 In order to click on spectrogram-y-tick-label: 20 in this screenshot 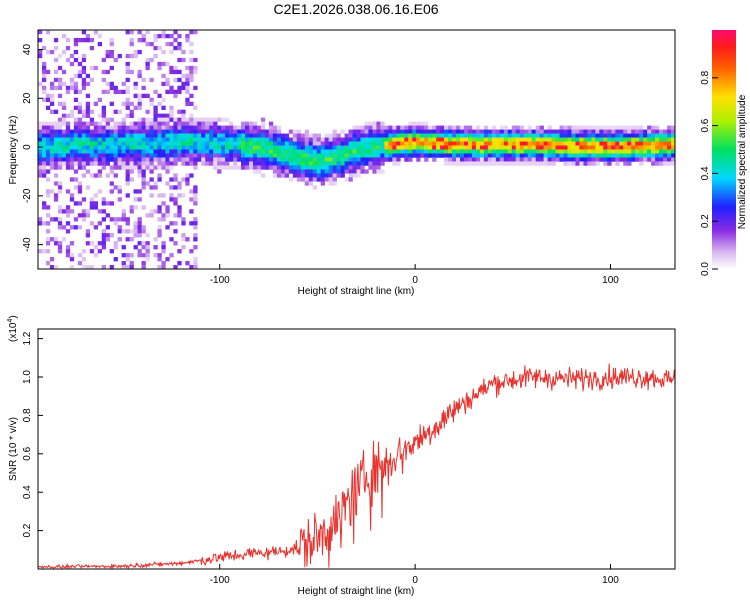, I will do `click(27, 98)`.